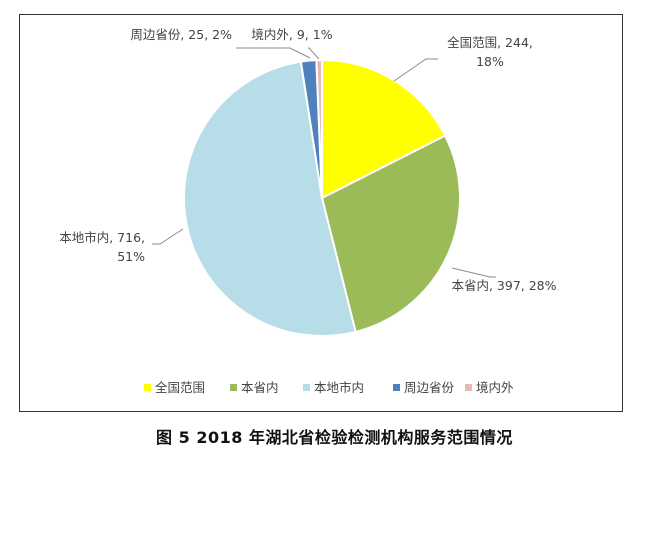 The image size is (669, 550). Describe the element at coordinates (181, 34) in the screenshot. I see `slice-label-3-line-0: 周边省份, 25, 2%` at that location.